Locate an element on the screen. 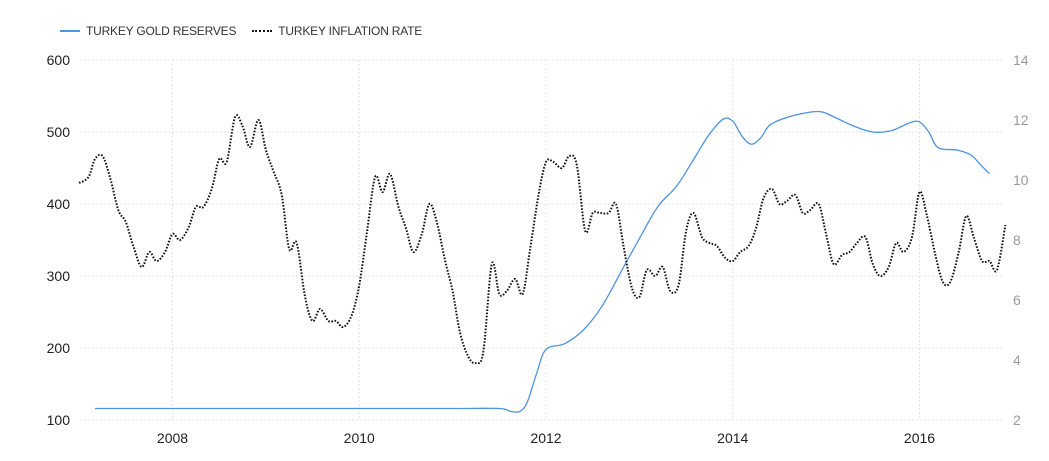 This screenshot has width=1049, height=461. legend-swatch-gold is located at coordinates (70, 31).